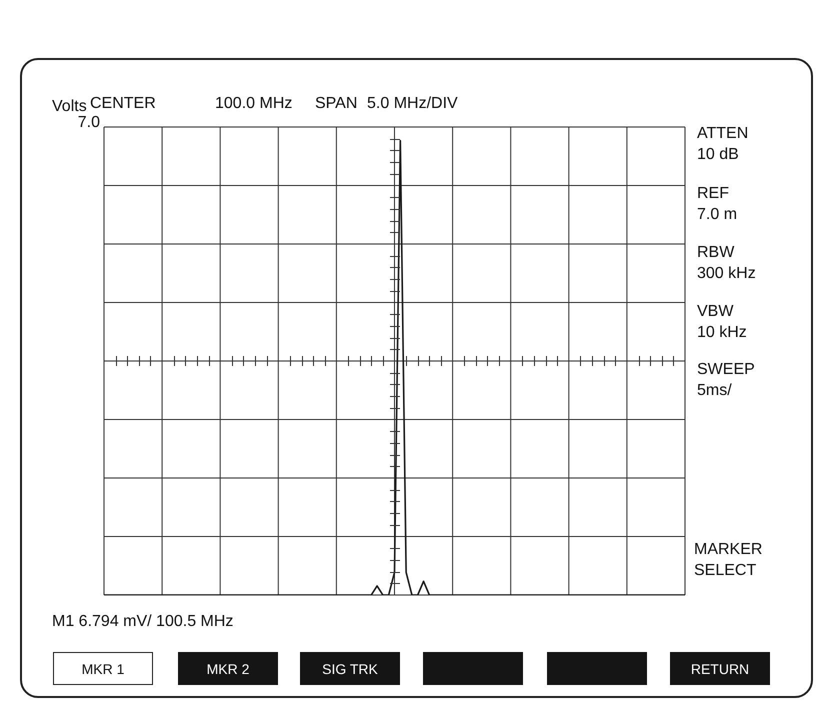 Image resolution: width=833 pixels, height=725 pixels. Describe the element at coordinates (103, 668) in the screenshot. I see `text: MKR 1` at that location.